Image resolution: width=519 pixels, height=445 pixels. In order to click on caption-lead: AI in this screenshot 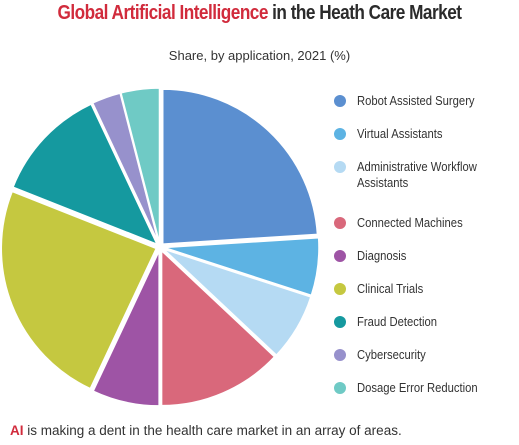, I will do `click(17, 430)`.